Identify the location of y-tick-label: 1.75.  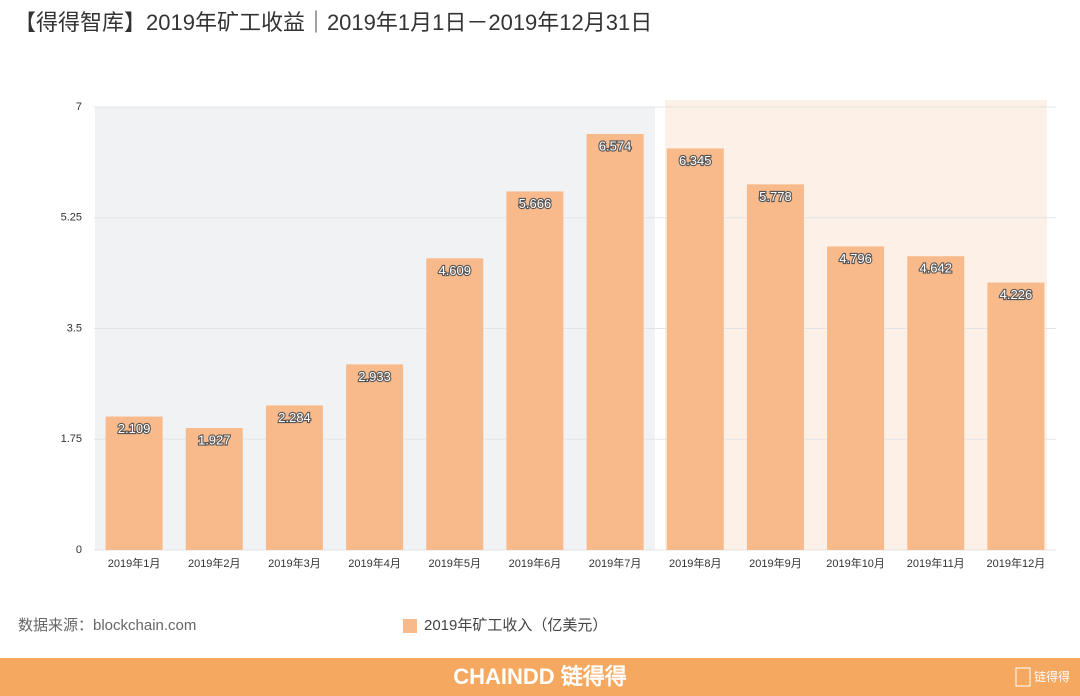
(71, 439).